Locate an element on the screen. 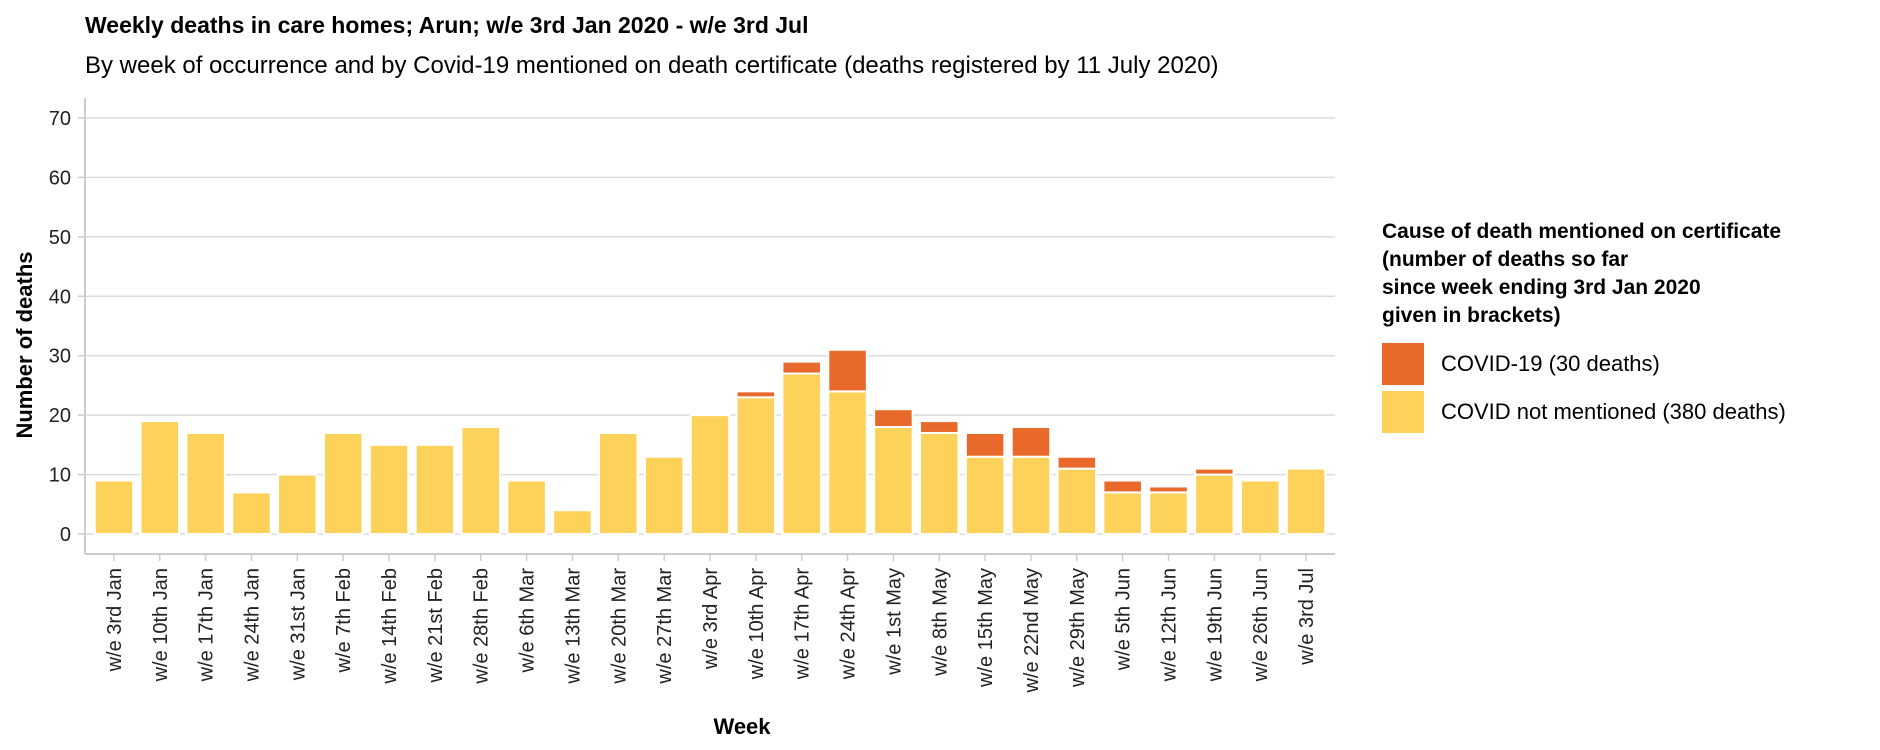 The height and width of the screenshot is (750, 1880). x-tick-label: w/e 21st Feb is located at coordinates (436, 626).